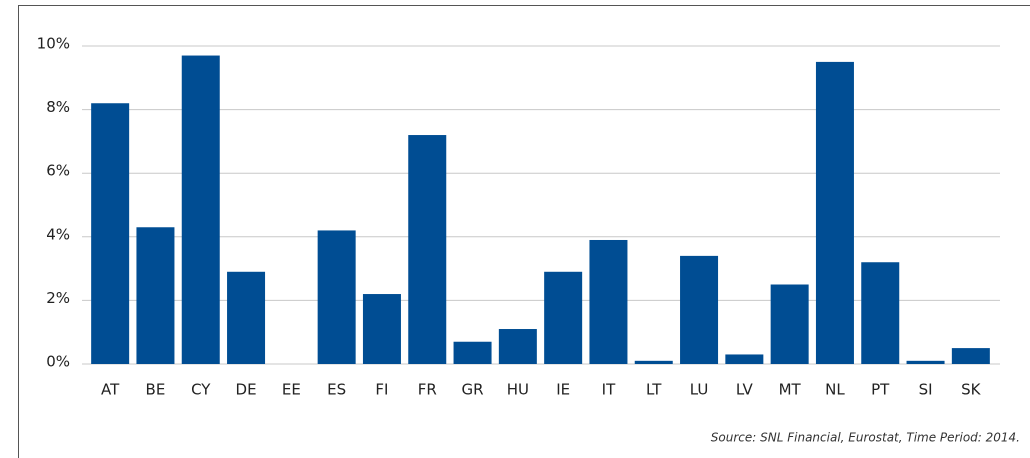 This screenshot has width=1030, height=458. What do you see at coordinates (926, 390) in the screenshot?
I see `x-tick-label: SI` at bounding box center [926, 390].